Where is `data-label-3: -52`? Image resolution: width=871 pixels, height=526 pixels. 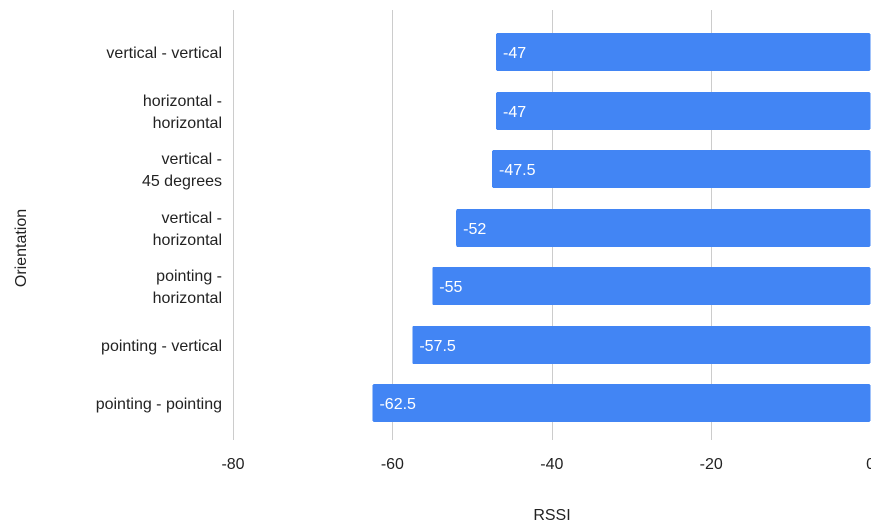 data-label-3: -52 is located at coordinates (474, 229).